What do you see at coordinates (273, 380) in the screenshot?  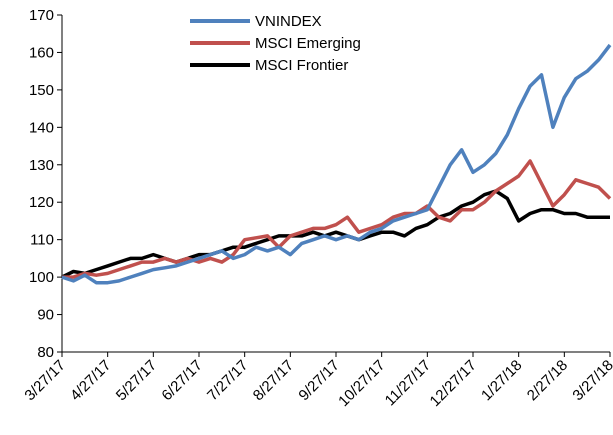 I see `x-tick-label: 8/27/17` at bounding box center [273, 380].